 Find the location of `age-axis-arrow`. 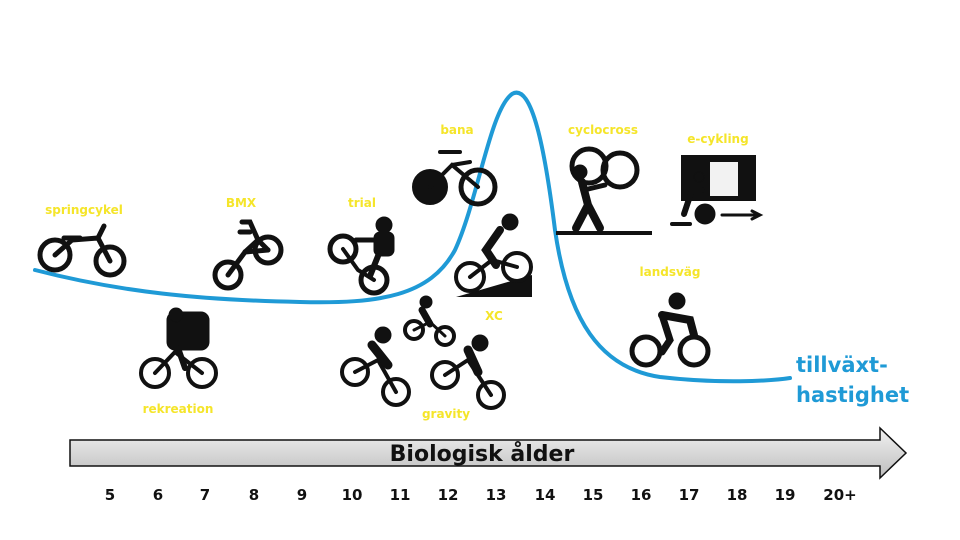

age-axis-arrow is located at coordinates (488, 453).